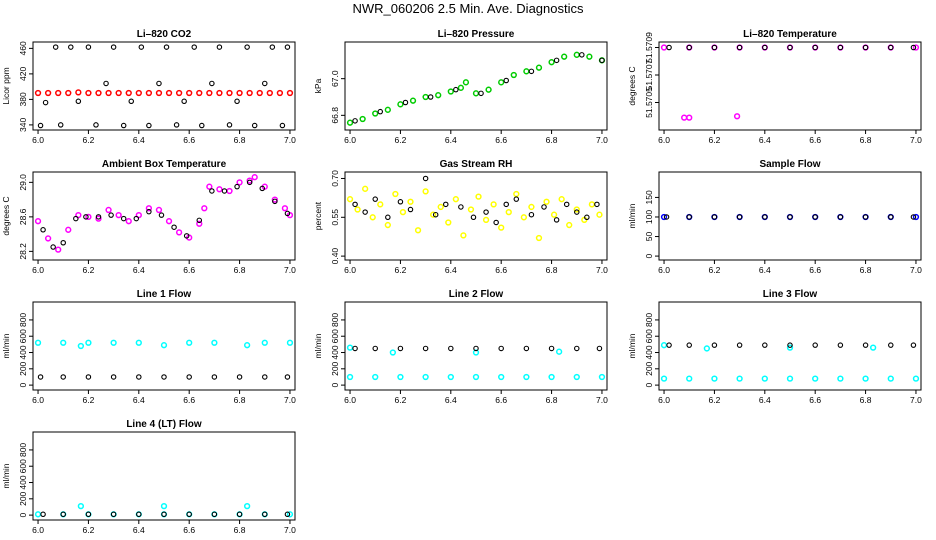  I want to click on y-axis-label: ml/min, so click(632, 215).